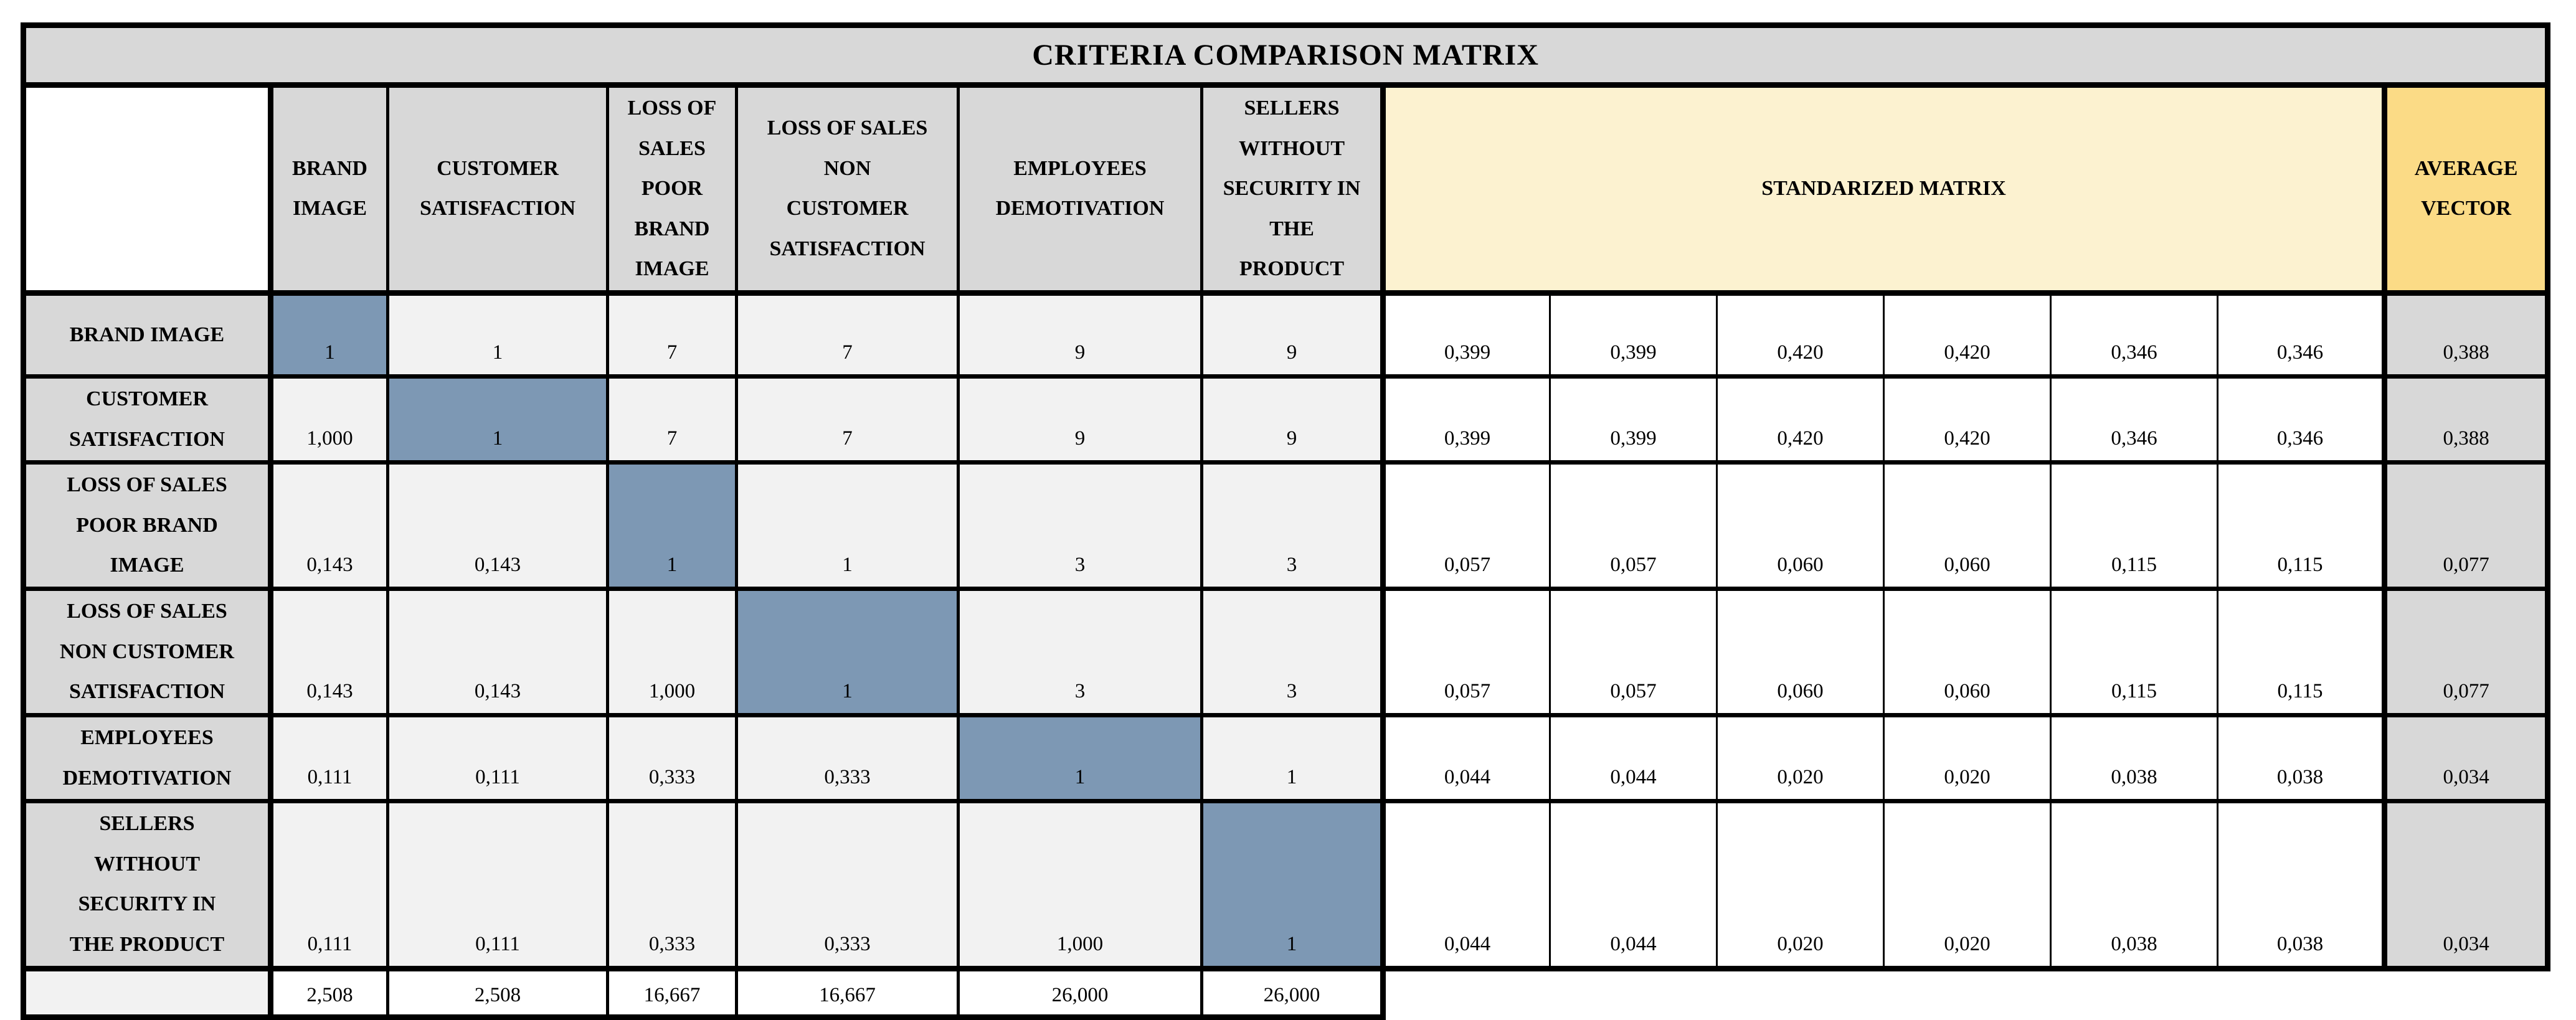 The height and width of the screenshot is (1020, 2576). I want to click on sum-row-label, so click(147, 993).